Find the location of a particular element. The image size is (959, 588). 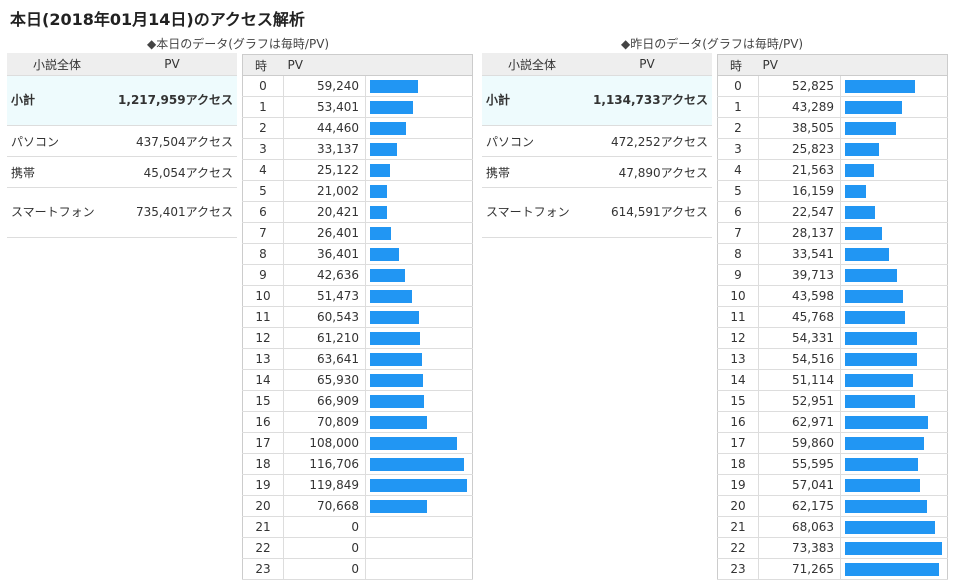

pv-cell: 116,706 is located at coordinates (324, 464).